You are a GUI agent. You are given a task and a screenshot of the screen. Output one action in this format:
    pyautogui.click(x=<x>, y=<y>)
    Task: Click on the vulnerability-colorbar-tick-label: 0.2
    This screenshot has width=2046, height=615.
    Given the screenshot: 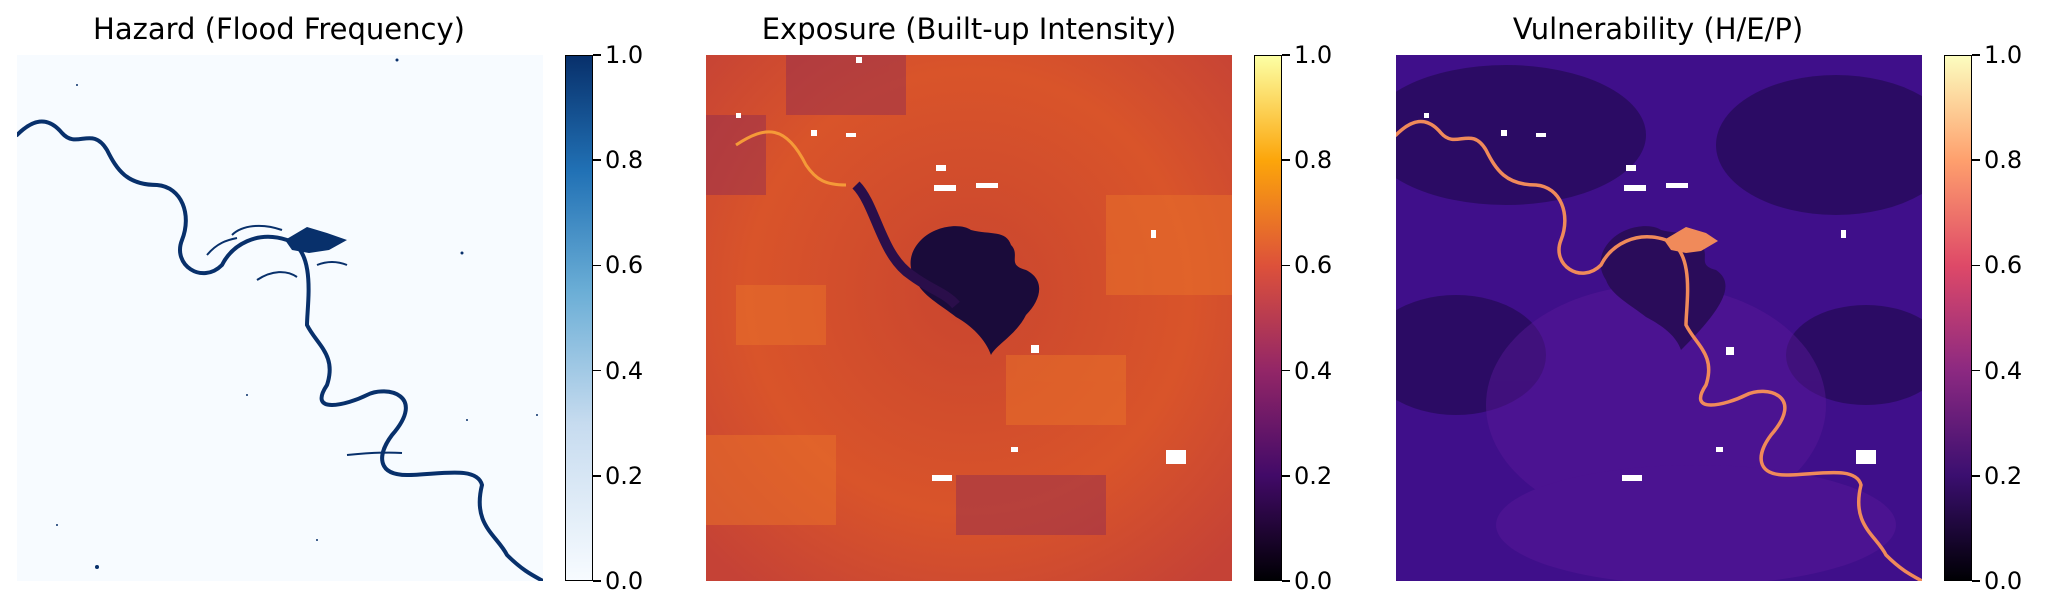 What is the action you would take?
    pyautogui.click(x=2003, y=476)
    